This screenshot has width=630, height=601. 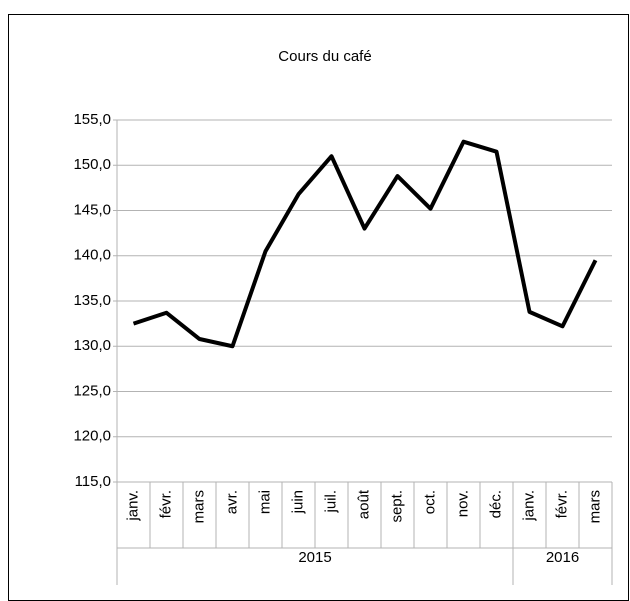 What do you see at coordinates (92, 436) in the screenshot?
I see `y-tick-label: 120,0` at bounding box center [92, 436].